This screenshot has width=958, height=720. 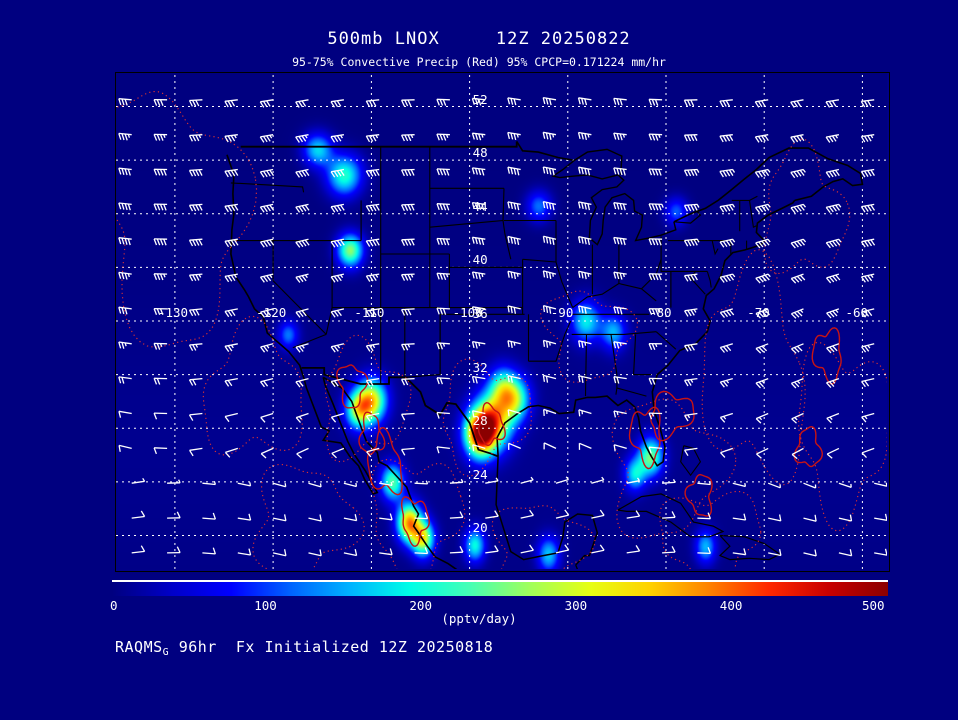 I want to click on great-lakes, so click(x=614, y=197).